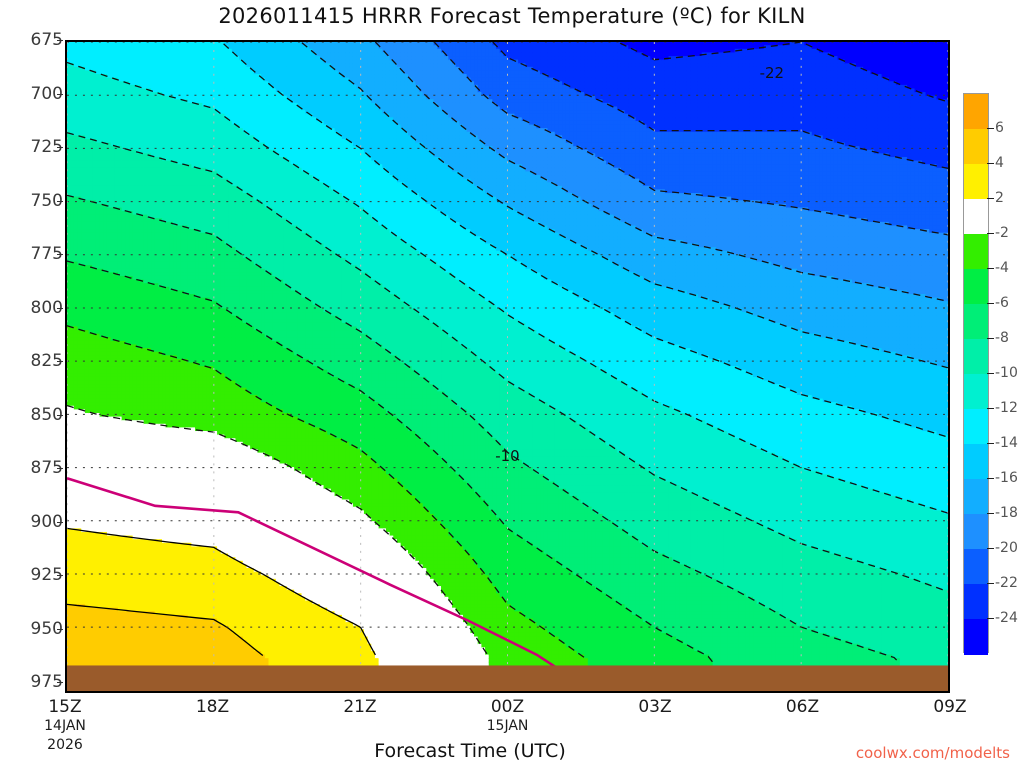  What do you see at coordinates (64, 707) in the screenshot?
I see `x-axis-label: 15Z` at bounding box center [64, 707].